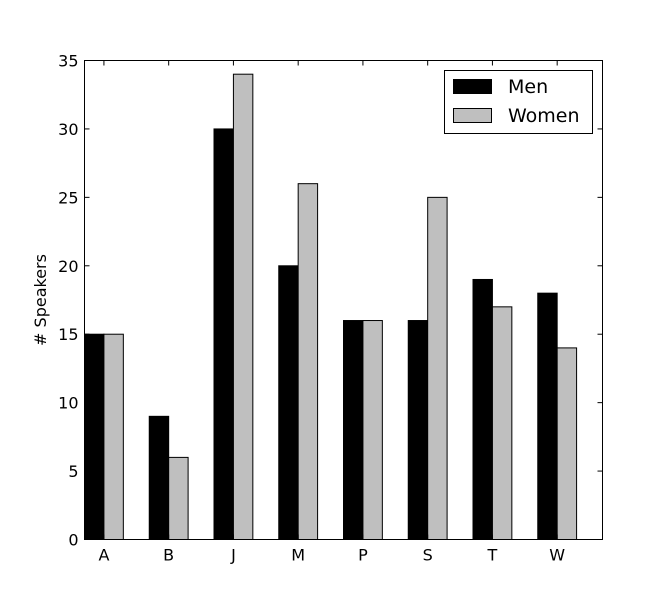 The width and height of the screenshot is (670, 600). I want to click on bar-women-w, so click(567, 443).